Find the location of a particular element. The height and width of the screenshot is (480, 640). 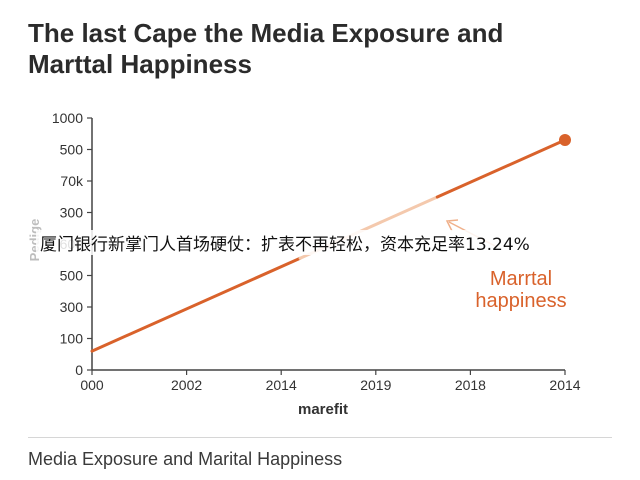

y-tick-label: 100 is located at coordinates (72, 339).